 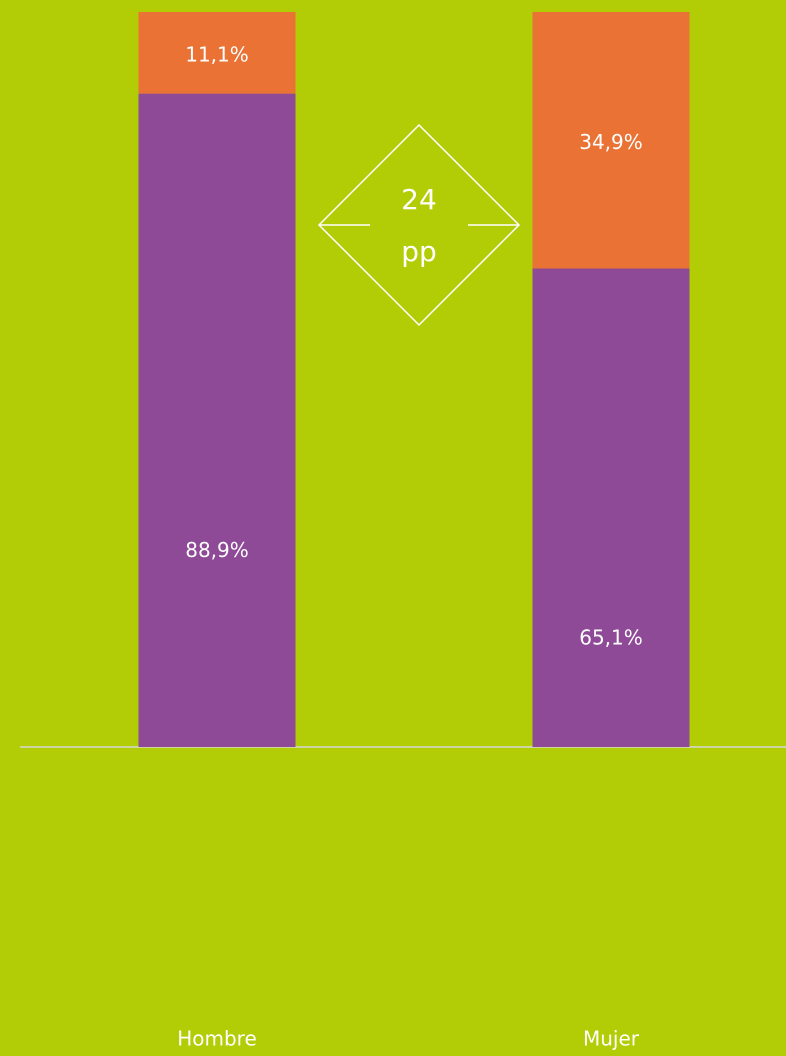 What do you see at coordinates (611, 637) in the screenshot?
I see `data-label: 65,1%` at bounding box center [611, 637].